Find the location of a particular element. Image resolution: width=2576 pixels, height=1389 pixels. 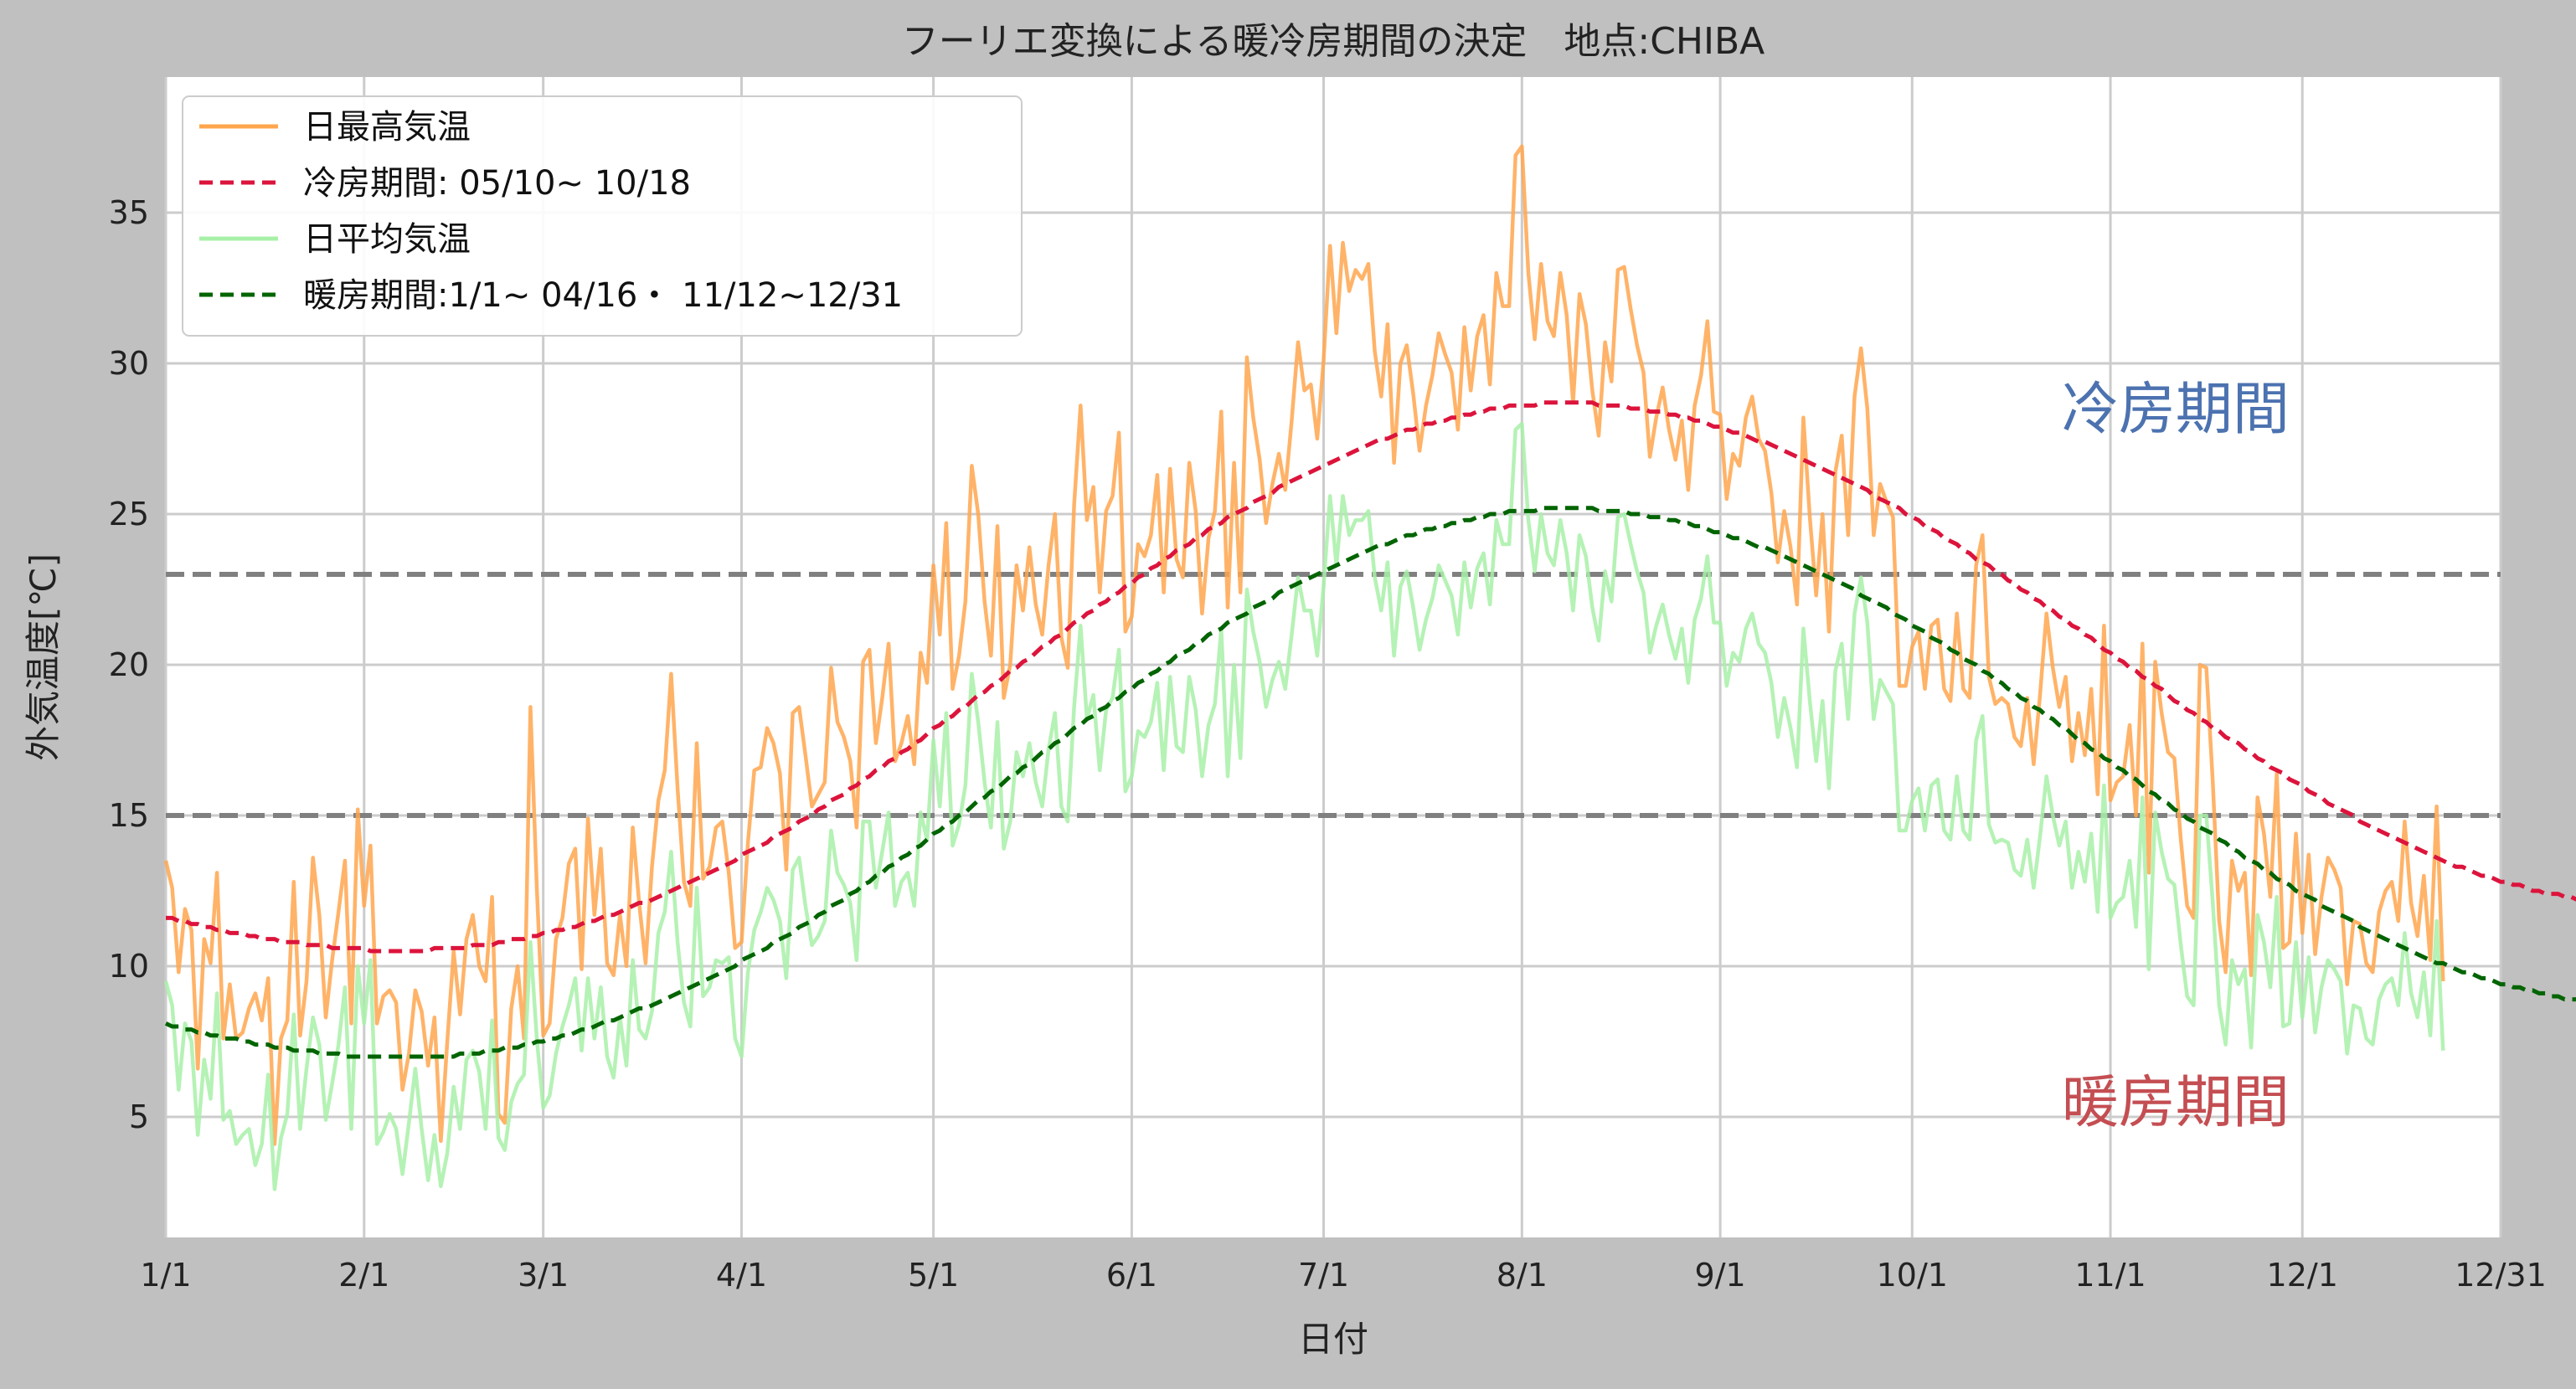

region-label: 冷房期間 is located at coordinates (2176, 410).